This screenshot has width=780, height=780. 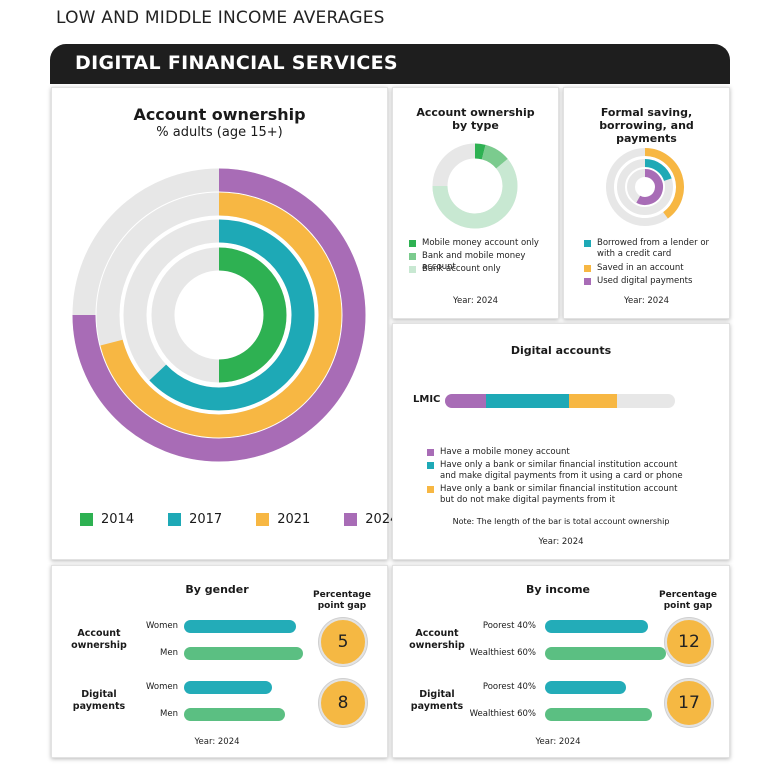 What do you see at coordinates (561, 542) in the screenshot?
I see `digital-year: Year: 2024` at bounding box center [561, 542].